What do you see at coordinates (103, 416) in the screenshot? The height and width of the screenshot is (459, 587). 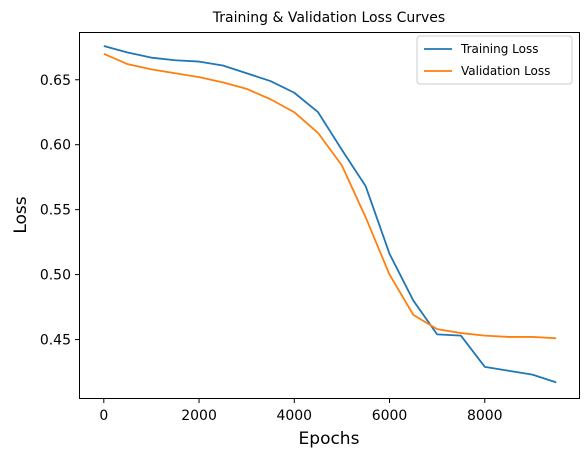 I see `x-tick-label: 0` at bounding box center [103, 416].